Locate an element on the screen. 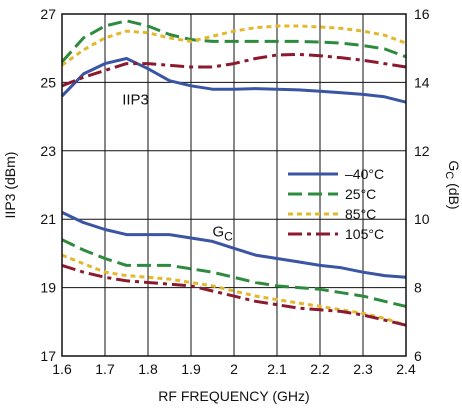  x-tick-label: 1.7 is located at coordinates (105, 369).